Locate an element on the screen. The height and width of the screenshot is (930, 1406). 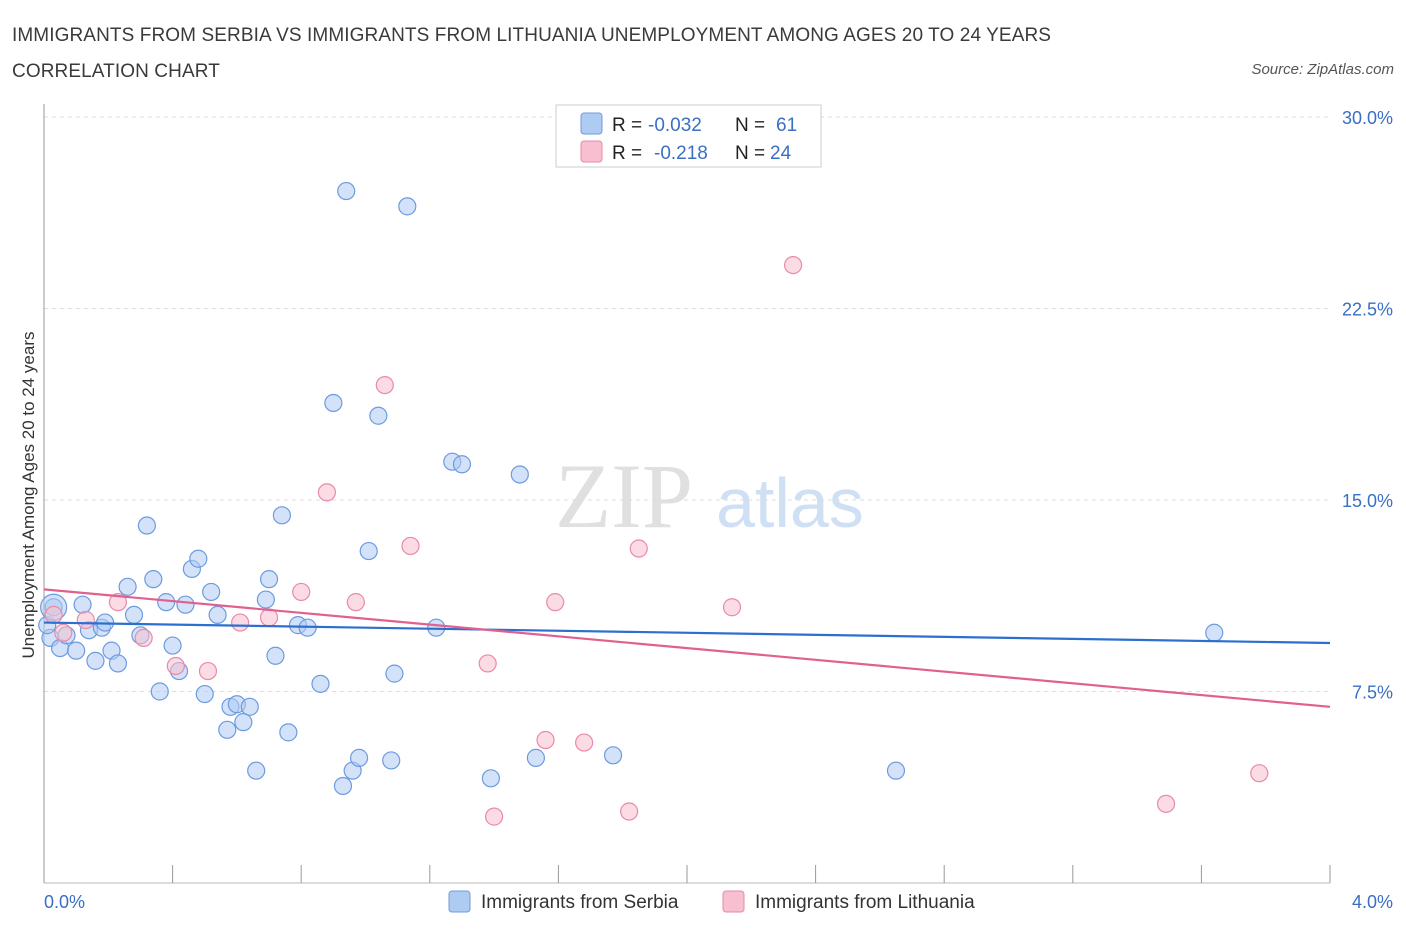
lithuania-swatch is located at coordinates (591, 151).